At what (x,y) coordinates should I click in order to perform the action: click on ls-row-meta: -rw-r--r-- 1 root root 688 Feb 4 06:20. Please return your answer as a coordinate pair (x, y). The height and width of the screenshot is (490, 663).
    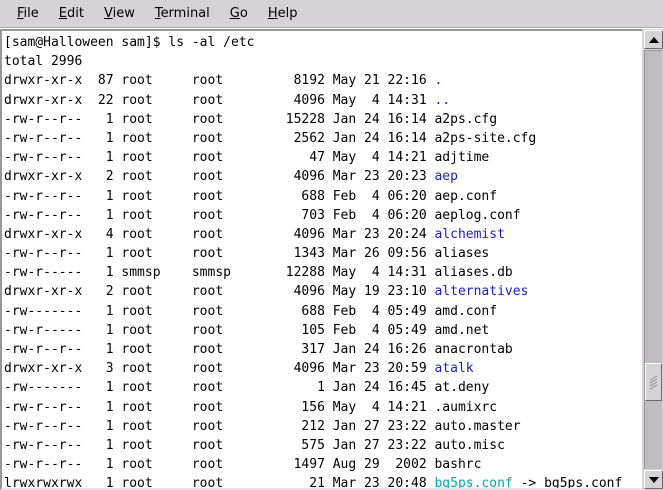
    Looking at the image, I should click on (219, 196).